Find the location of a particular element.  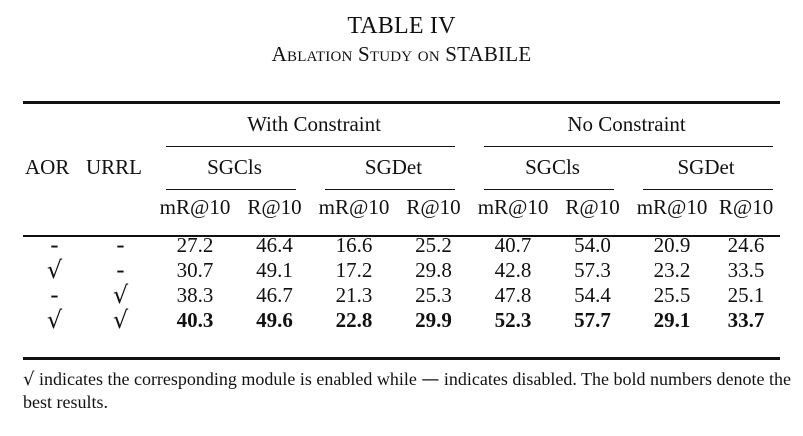

check-icon: √ is located at coordinates (29, 379).